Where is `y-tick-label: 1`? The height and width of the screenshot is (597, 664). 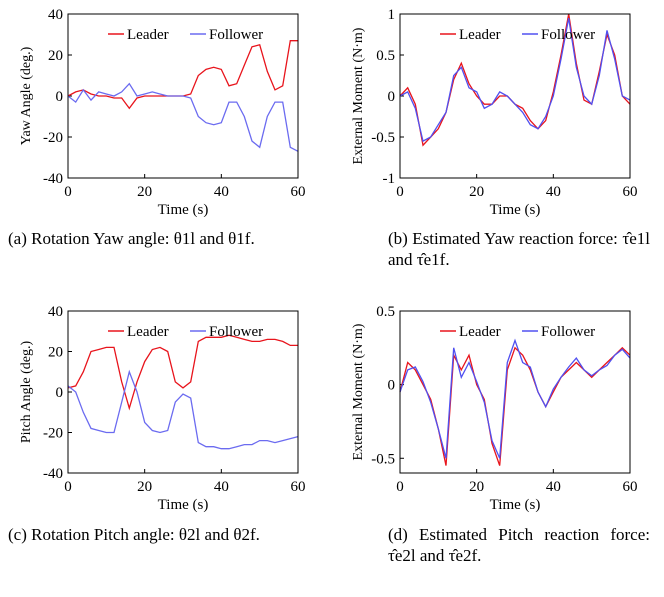 y-tick-label: 1 is located at coordinates (392, 15).